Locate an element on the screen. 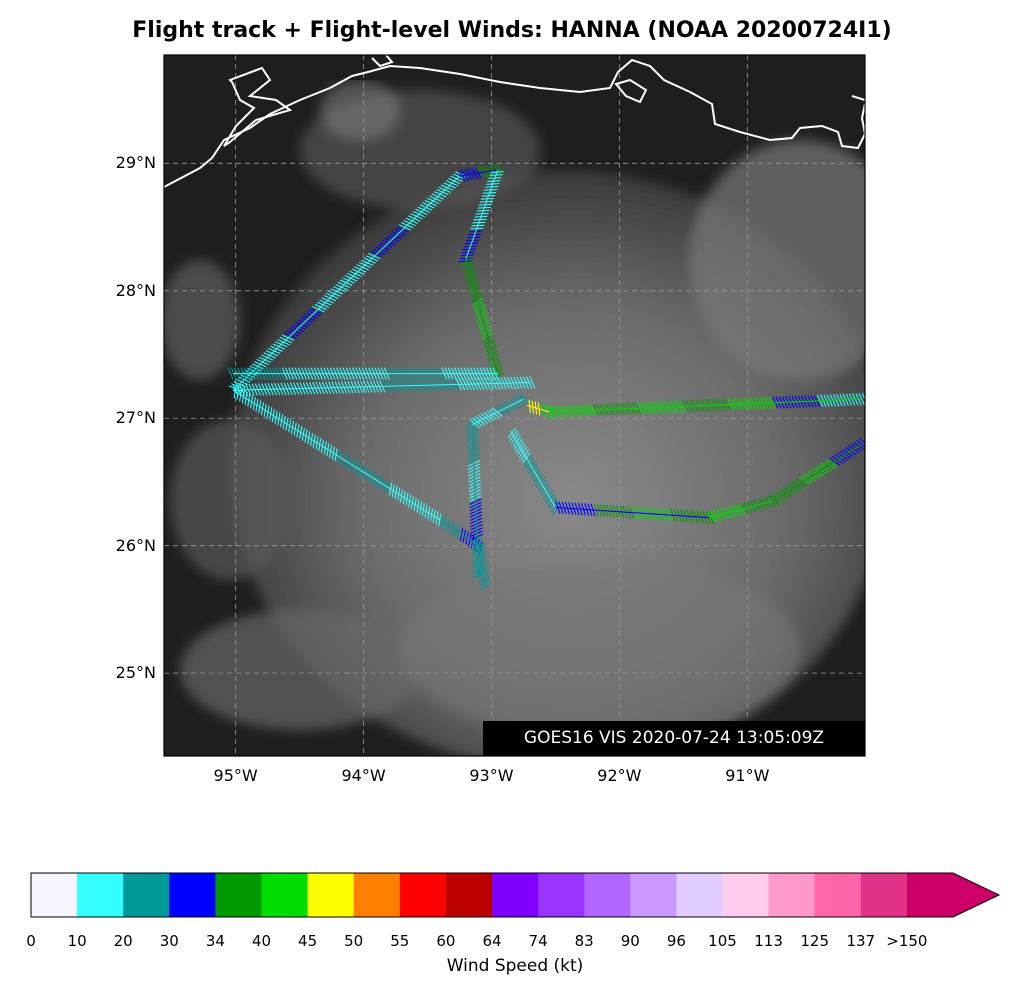  lat-tick-label: 28°N is located at coordinates (135, 290).